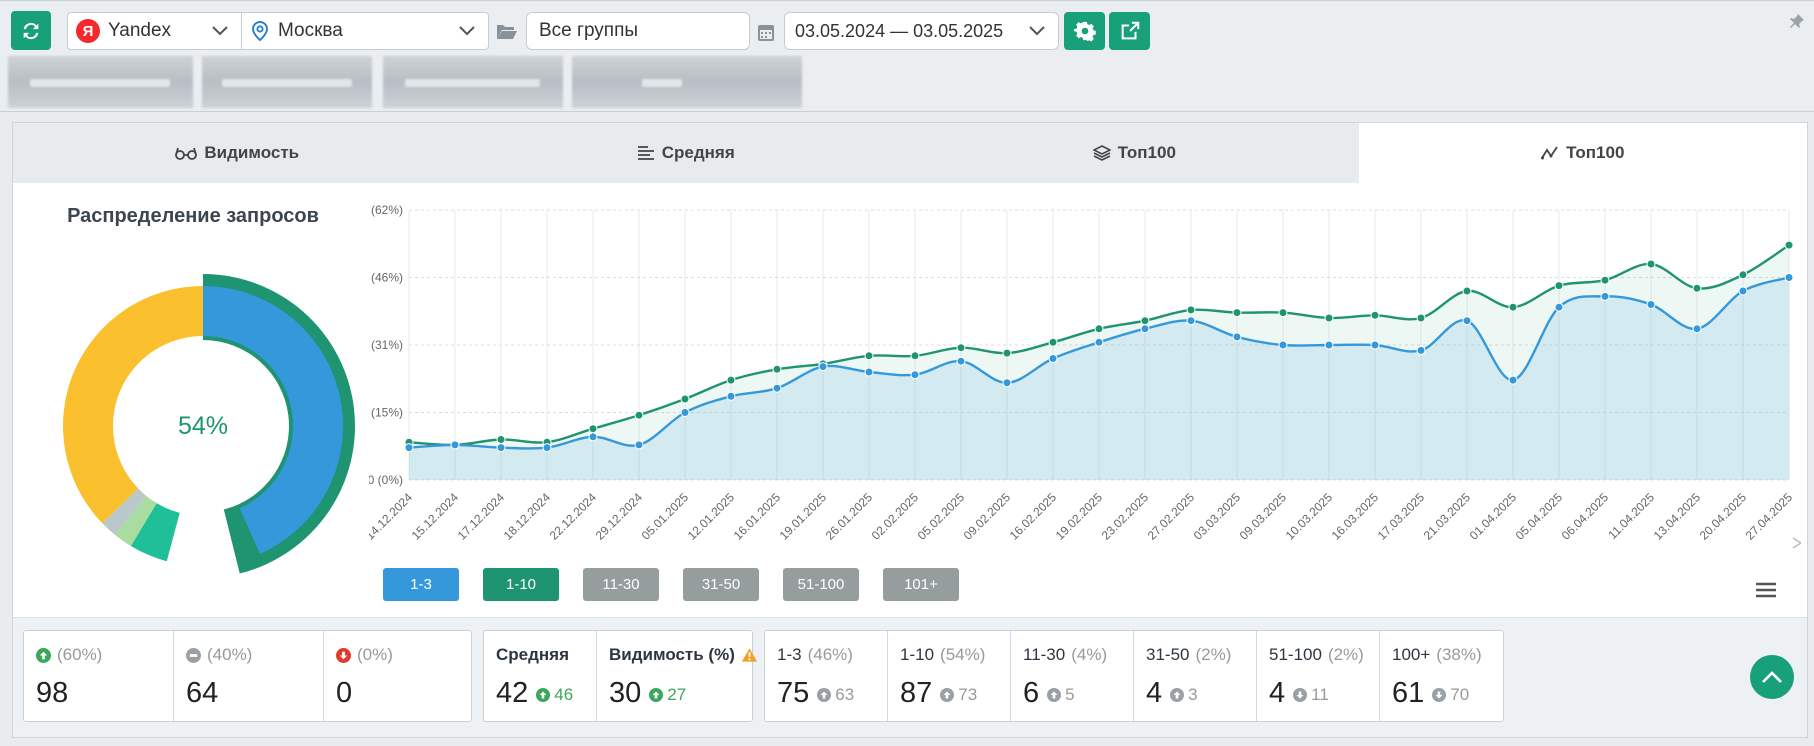 The image size is (1814, 746). I want to click on search-engine-select: Я Yandex, so click(154, 31).